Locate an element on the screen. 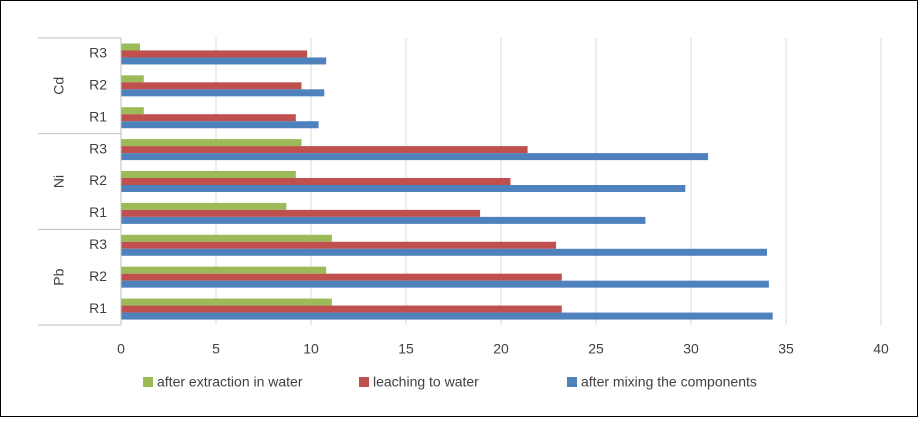 The image size is (919, 423). legend-label: after extraction in water is located at coordinates (230, 382).